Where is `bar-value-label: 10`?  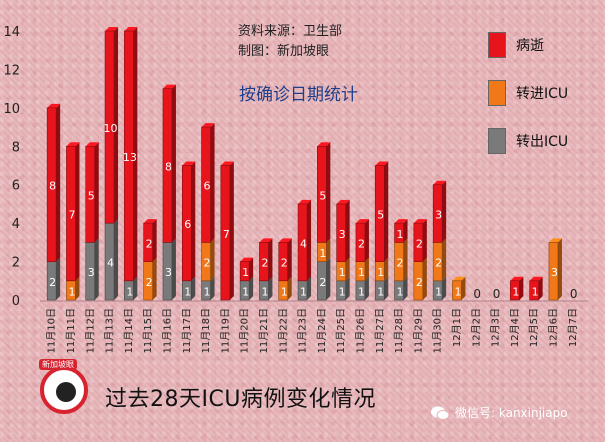
bar-value-label: 10 is located at coordinates (111, 128).